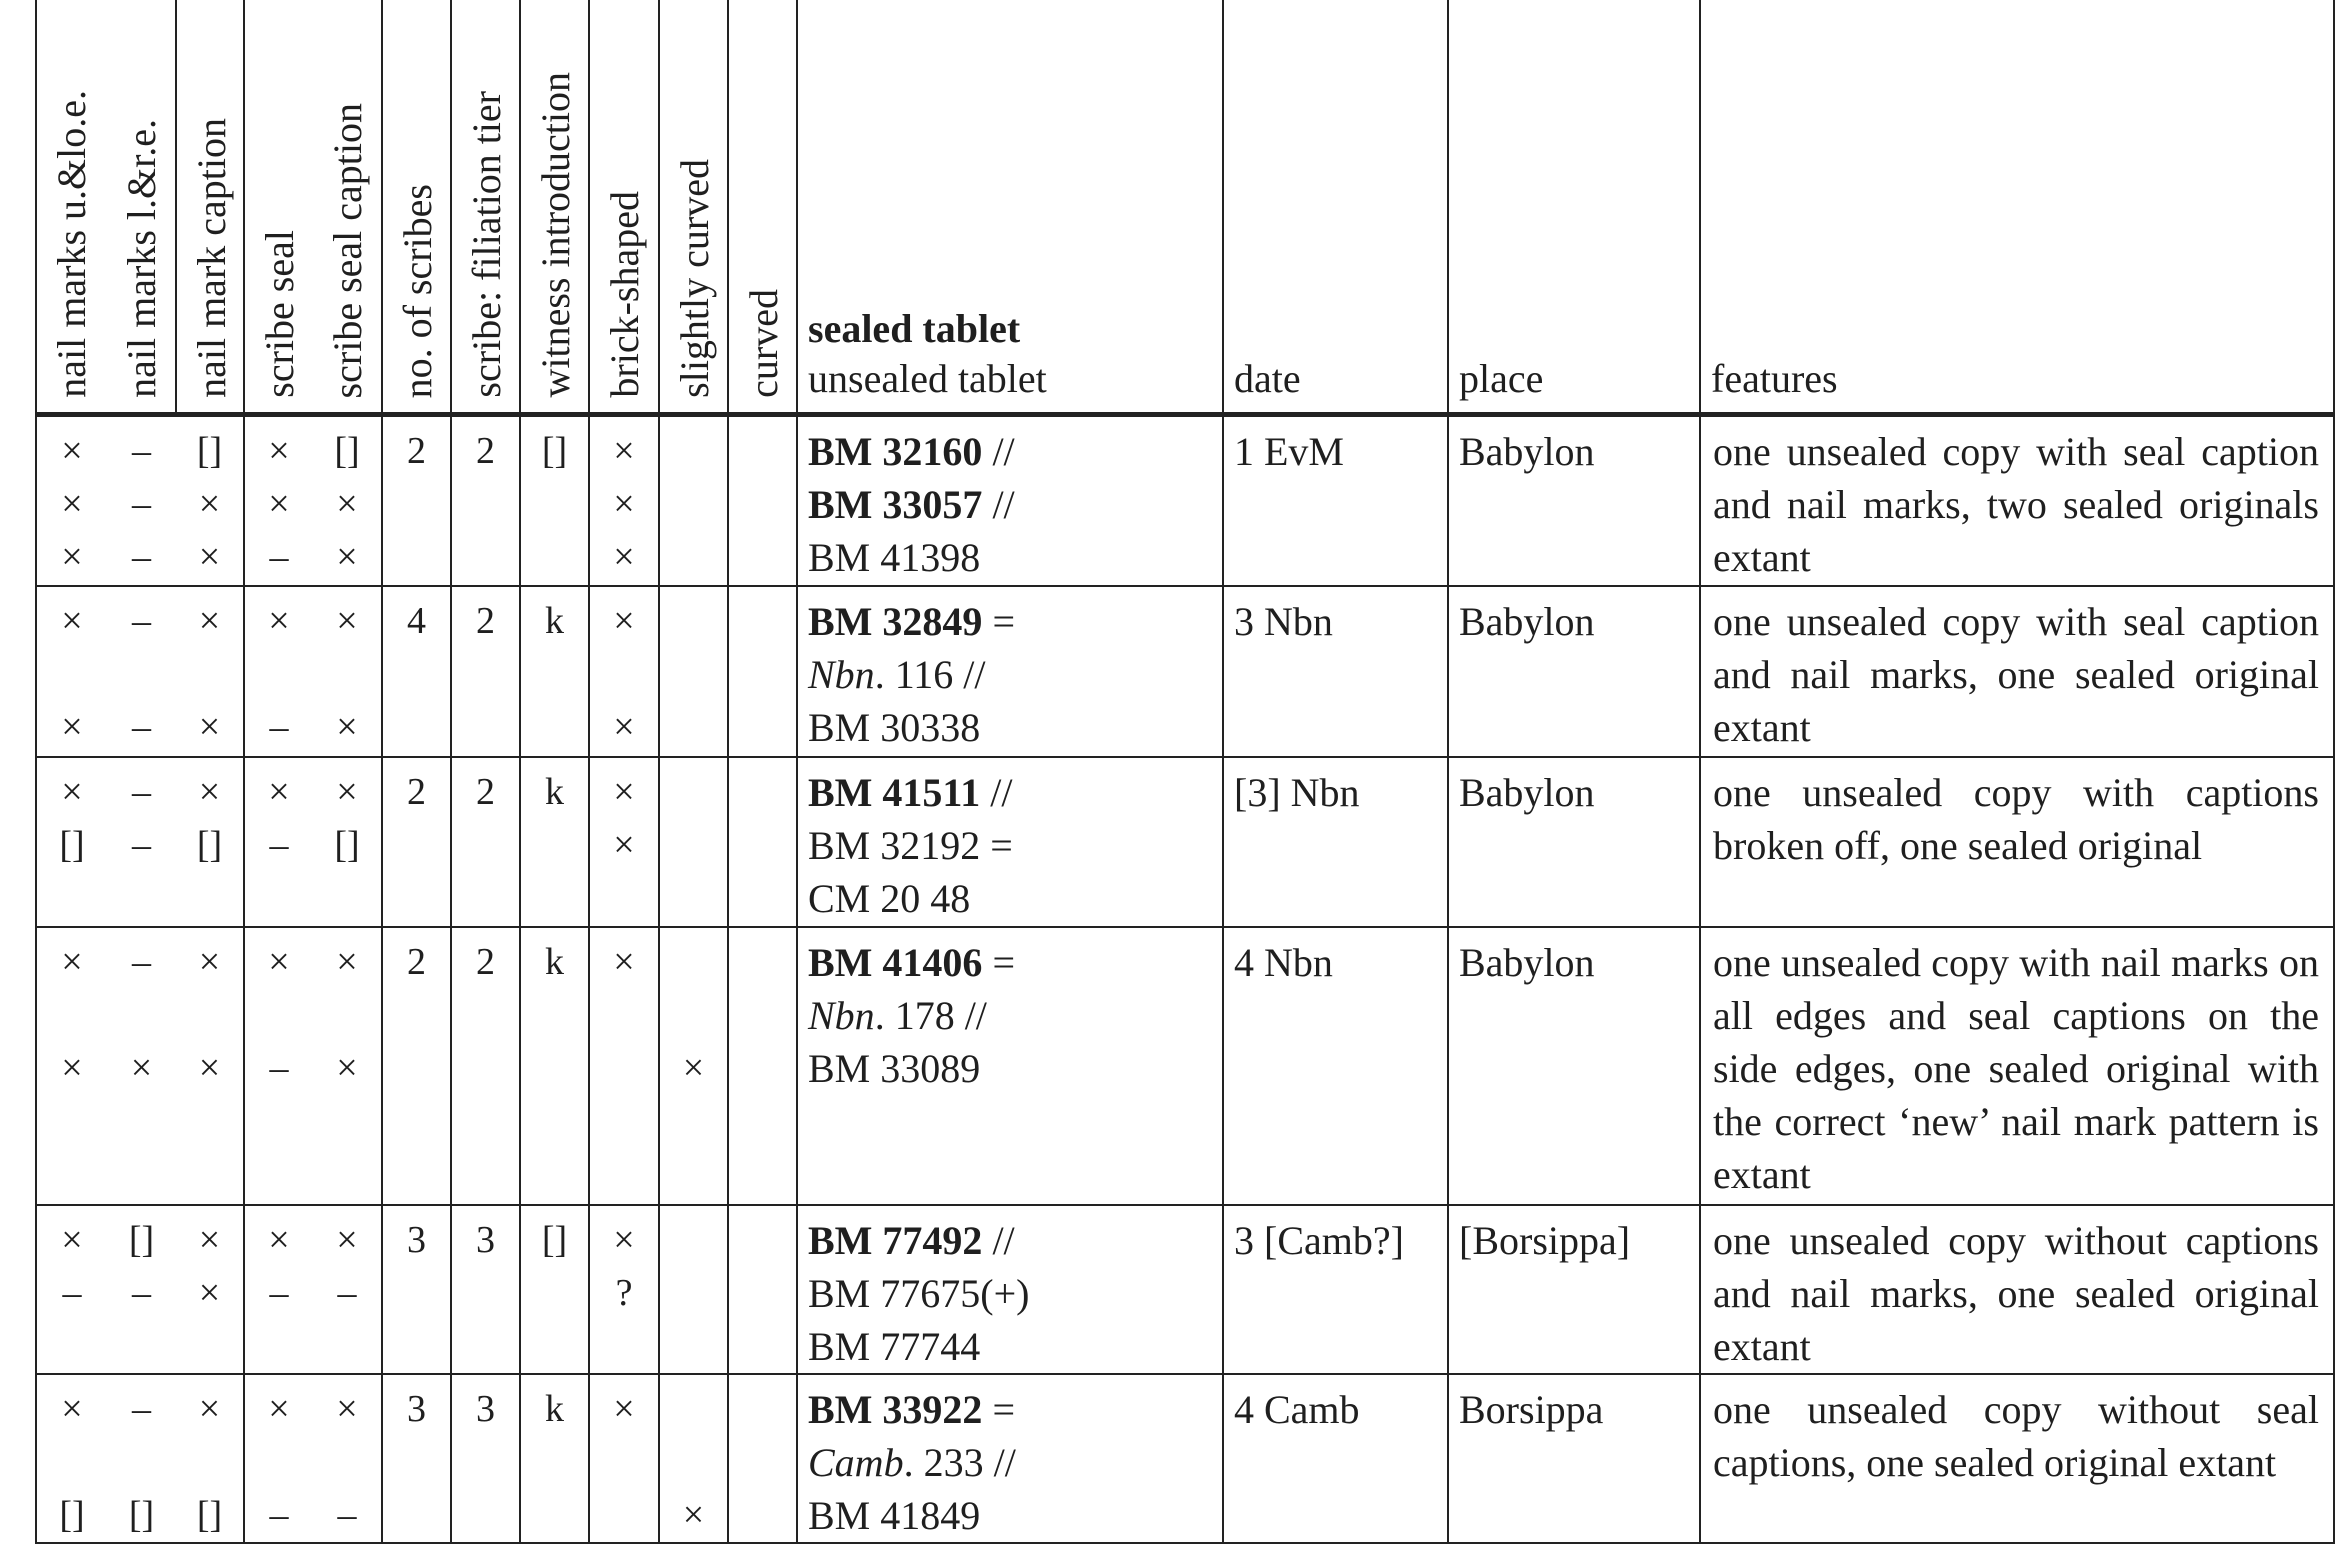  Describe the element at coordinates (763, 343) in the screenshot. I see `column-header-label: curved` at that location.